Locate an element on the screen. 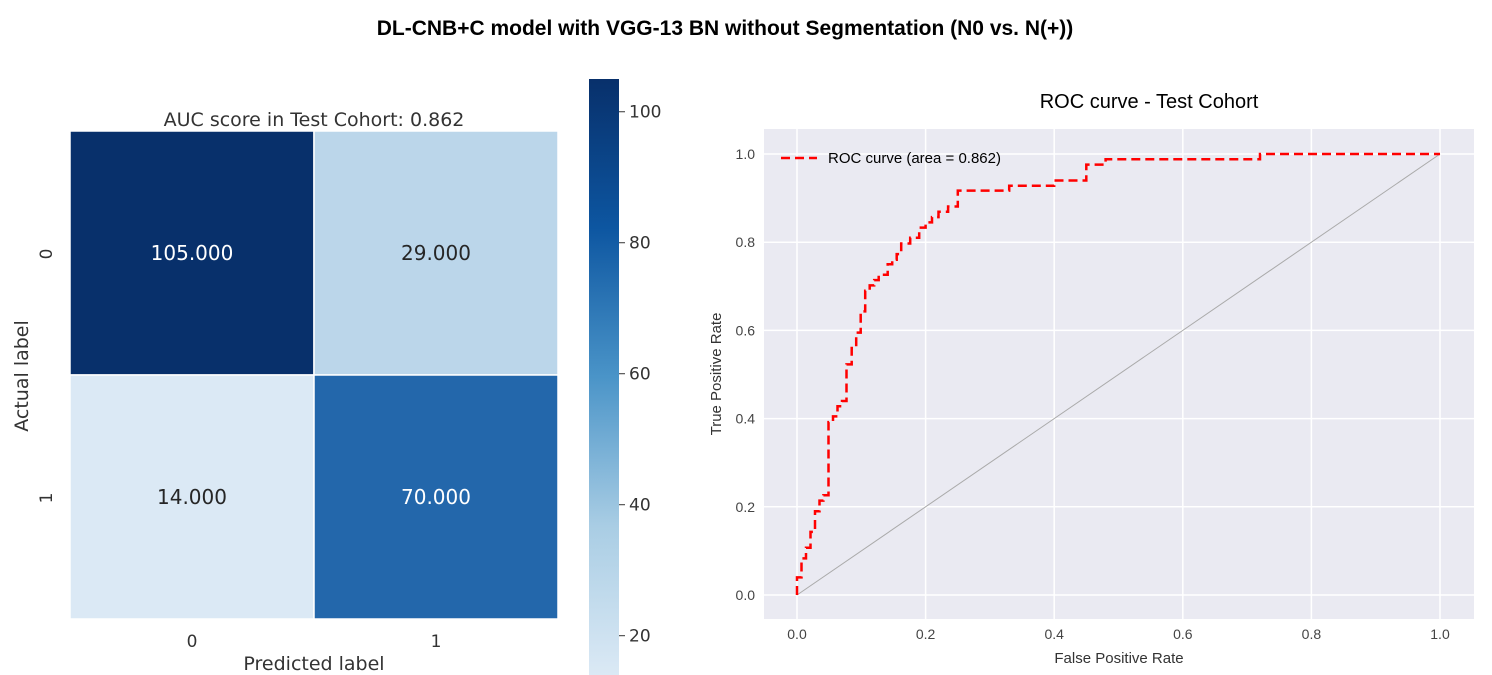  roc-y-tick-4: 0.8 is located at coordinates (746, 242).